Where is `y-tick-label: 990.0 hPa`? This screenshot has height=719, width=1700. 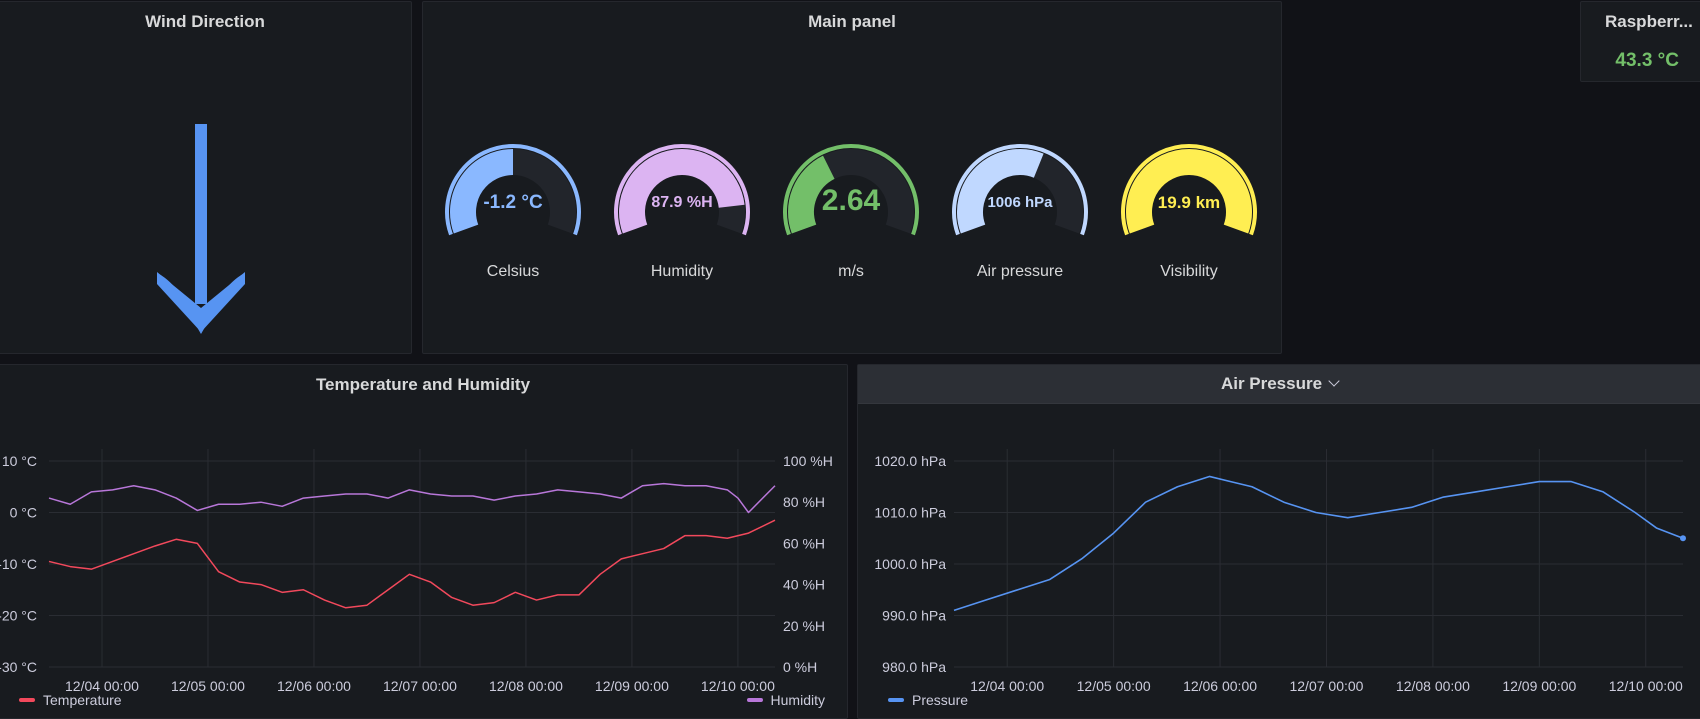
y-tick-label: 990.0 hPa is located at coordinates (914, 616).